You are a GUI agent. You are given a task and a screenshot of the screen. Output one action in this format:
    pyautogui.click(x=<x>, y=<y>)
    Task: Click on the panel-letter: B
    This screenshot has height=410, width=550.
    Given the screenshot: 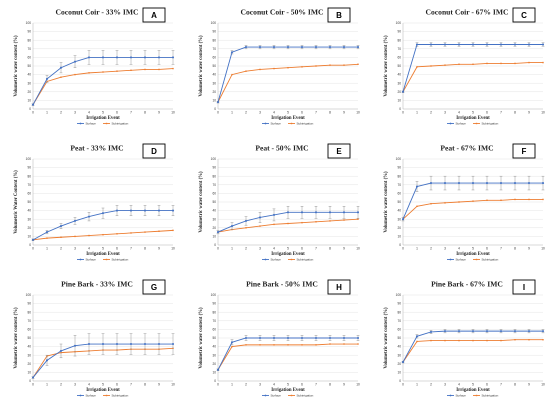 What is the action you would take?
    pyautogui.click(x=339, y=15)
    